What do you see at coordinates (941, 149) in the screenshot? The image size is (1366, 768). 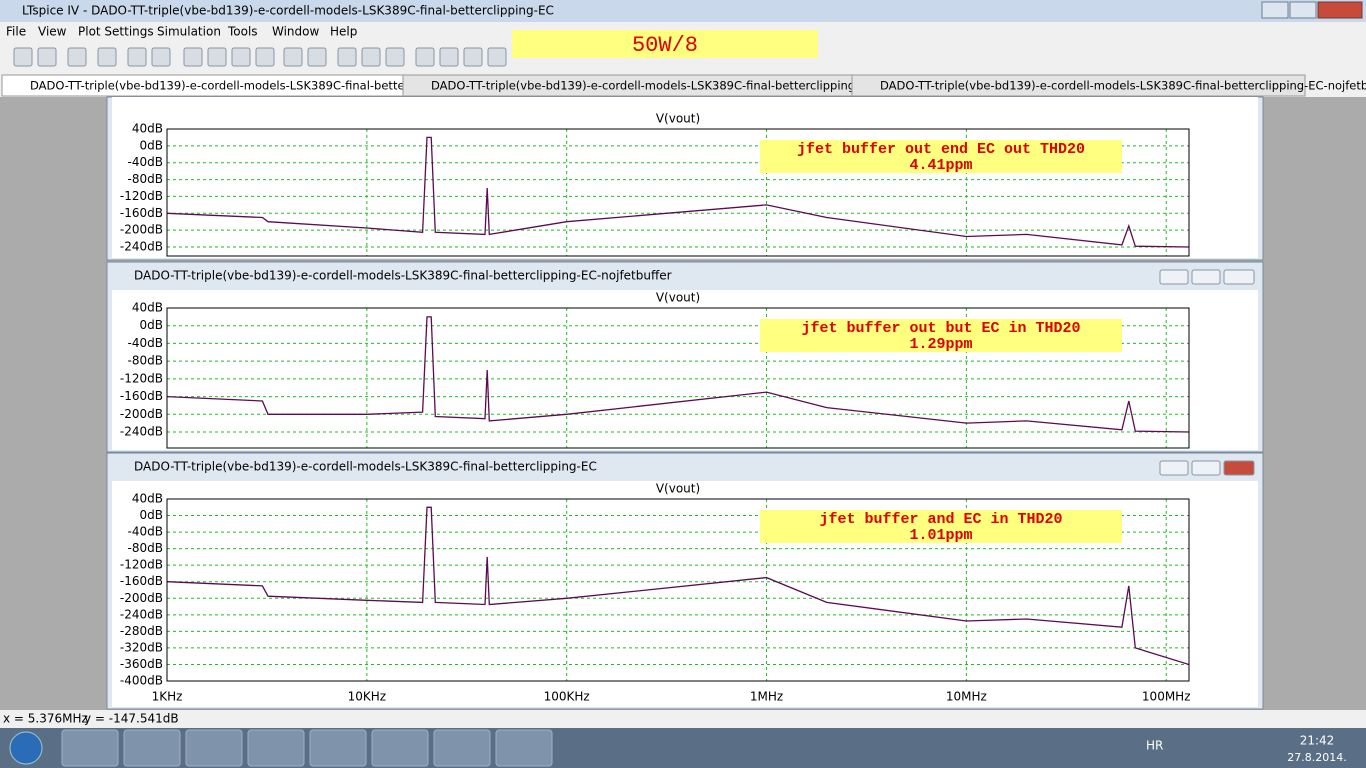 I see `annotation: jfet buffer out end EC out THD20` at bounding box center [941, 149].